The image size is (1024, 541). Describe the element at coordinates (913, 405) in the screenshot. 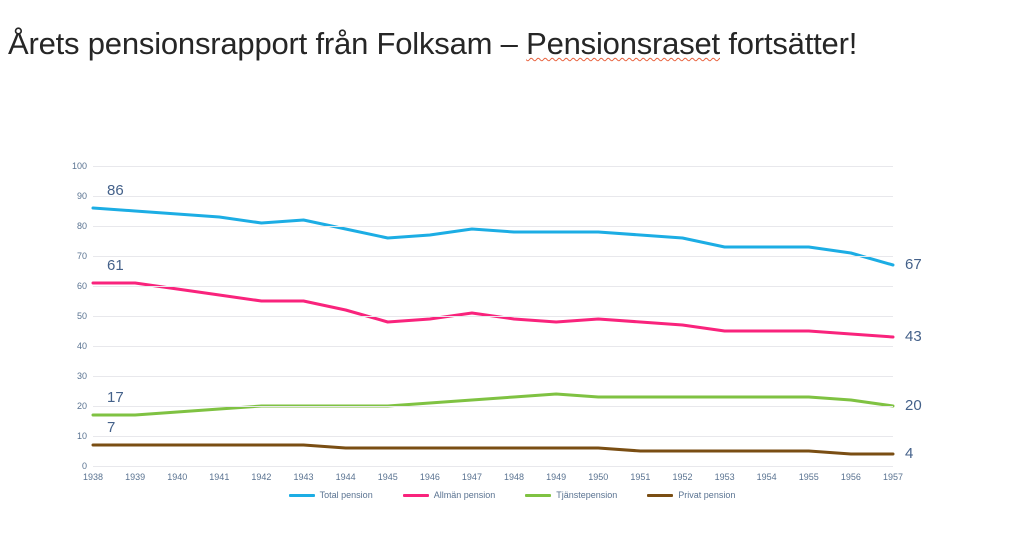

I see `series-end-value-label: 20` at that location.